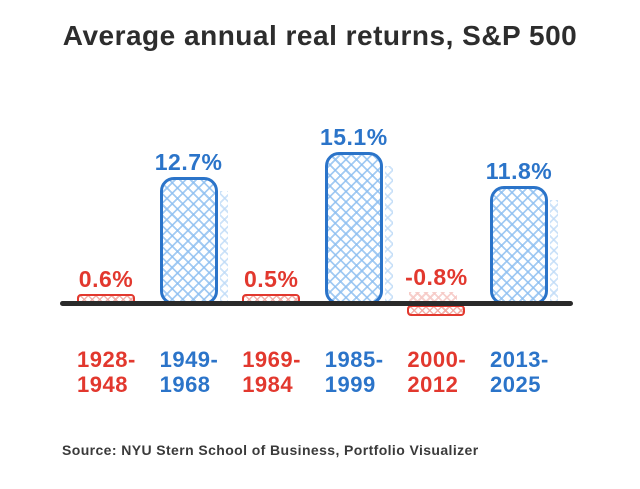  Describe the element at coordinates (353, 228) in the screenshot. I see `bar-1985-1999` at that location.